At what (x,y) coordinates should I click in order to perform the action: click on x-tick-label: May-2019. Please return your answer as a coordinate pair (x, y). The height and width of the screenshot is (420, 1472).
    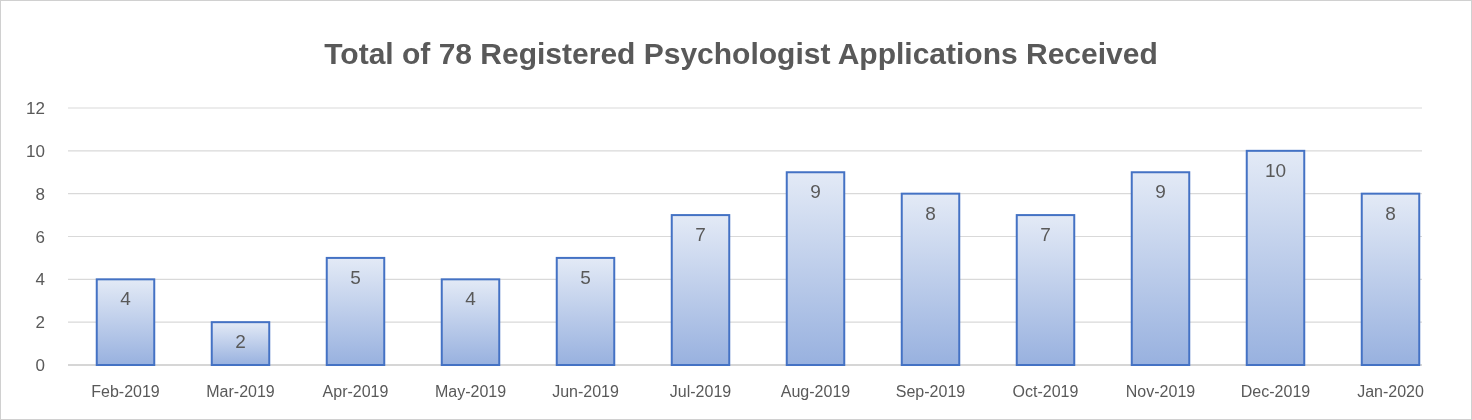
    Looking at the image, I should click on (470, 391).